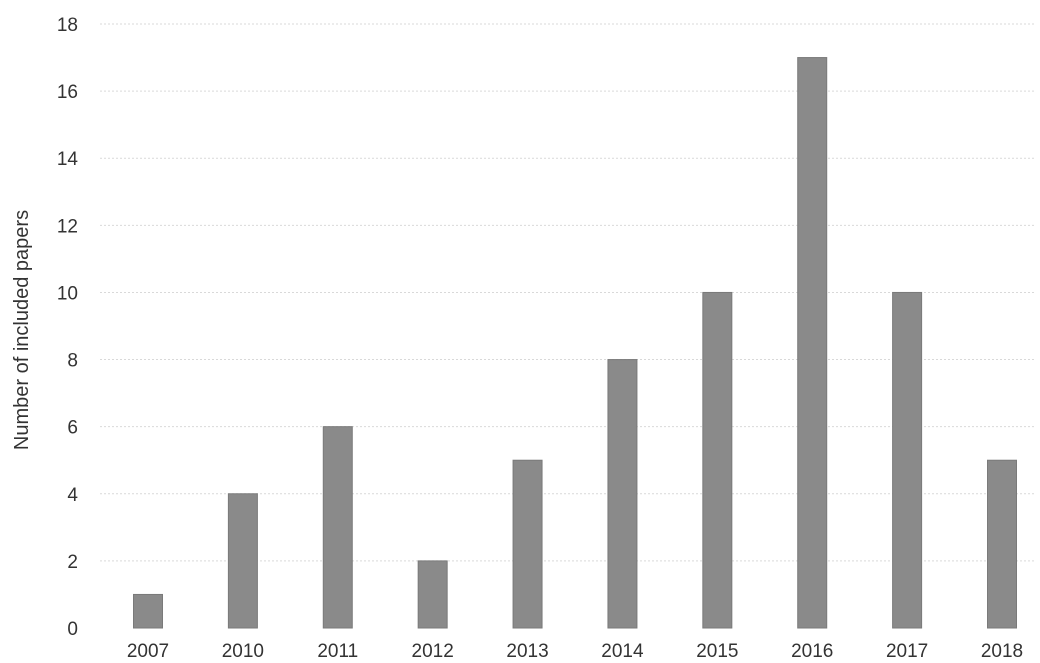  Describe the element at coordinates (67, 293) in the screenshot. I see `y-tick-label: 10` at that location.